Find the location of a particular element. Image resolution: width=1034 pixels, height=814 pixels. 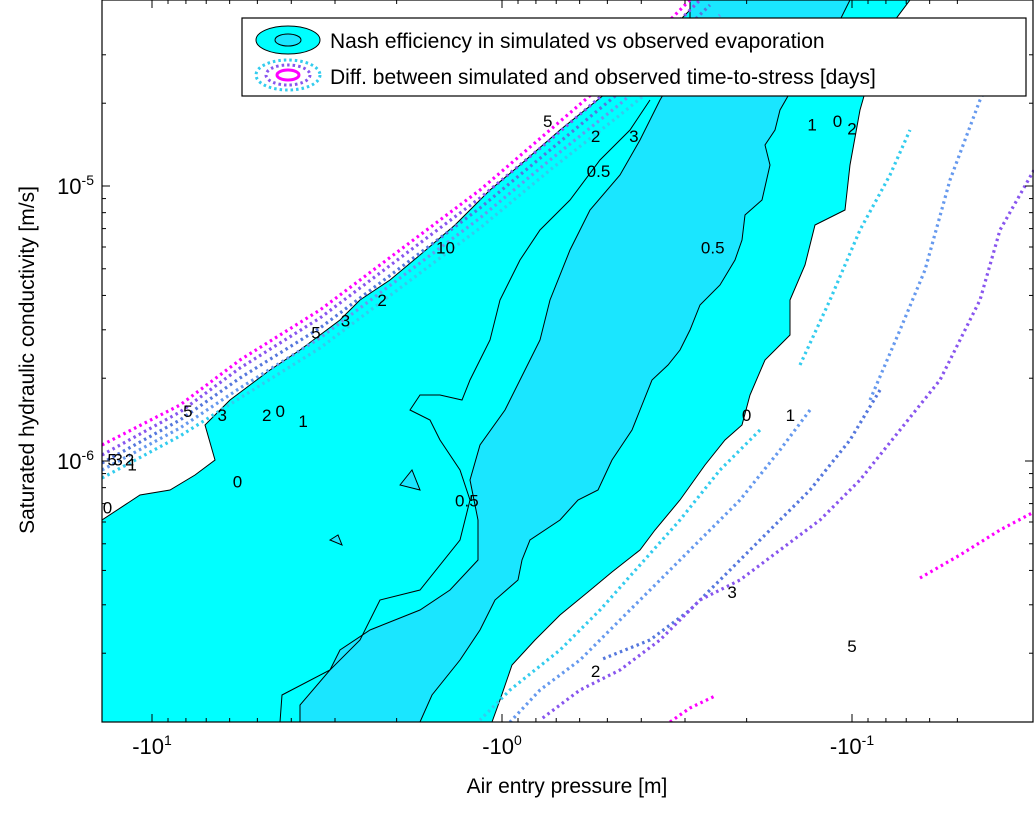

y-tick-label: 10⁻⁵ is located at coordinates (75, 185).